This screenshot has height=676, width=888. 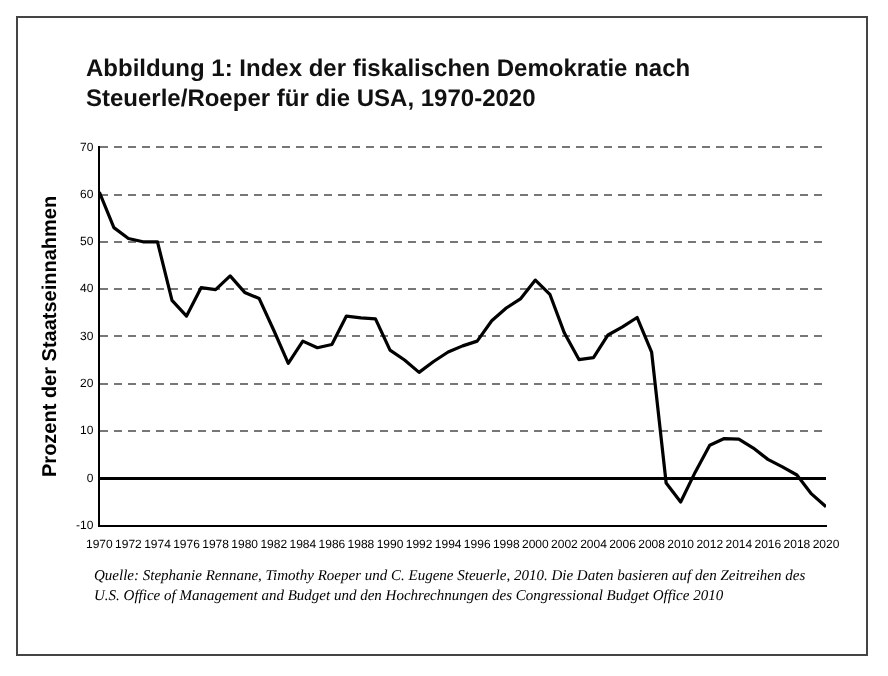 I want to click on chart-title: Abbildung 1: Index der fiskalischen Demokratie nach Steuerle/Roeper für die USA, 1970-2020, so click(x=388, y=83).